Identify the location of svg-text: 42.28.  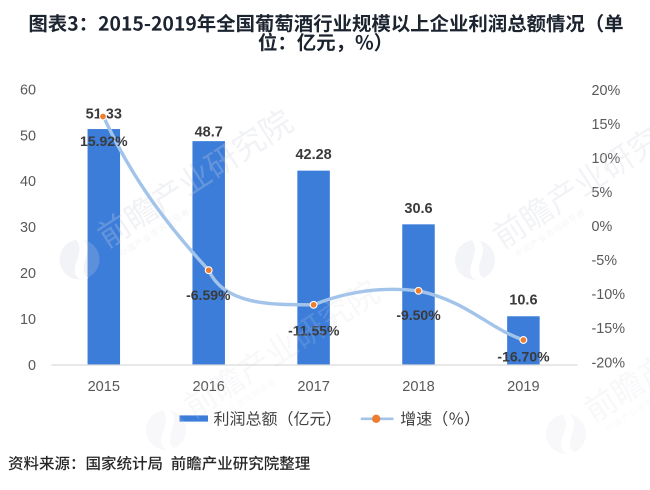
(313, 155).